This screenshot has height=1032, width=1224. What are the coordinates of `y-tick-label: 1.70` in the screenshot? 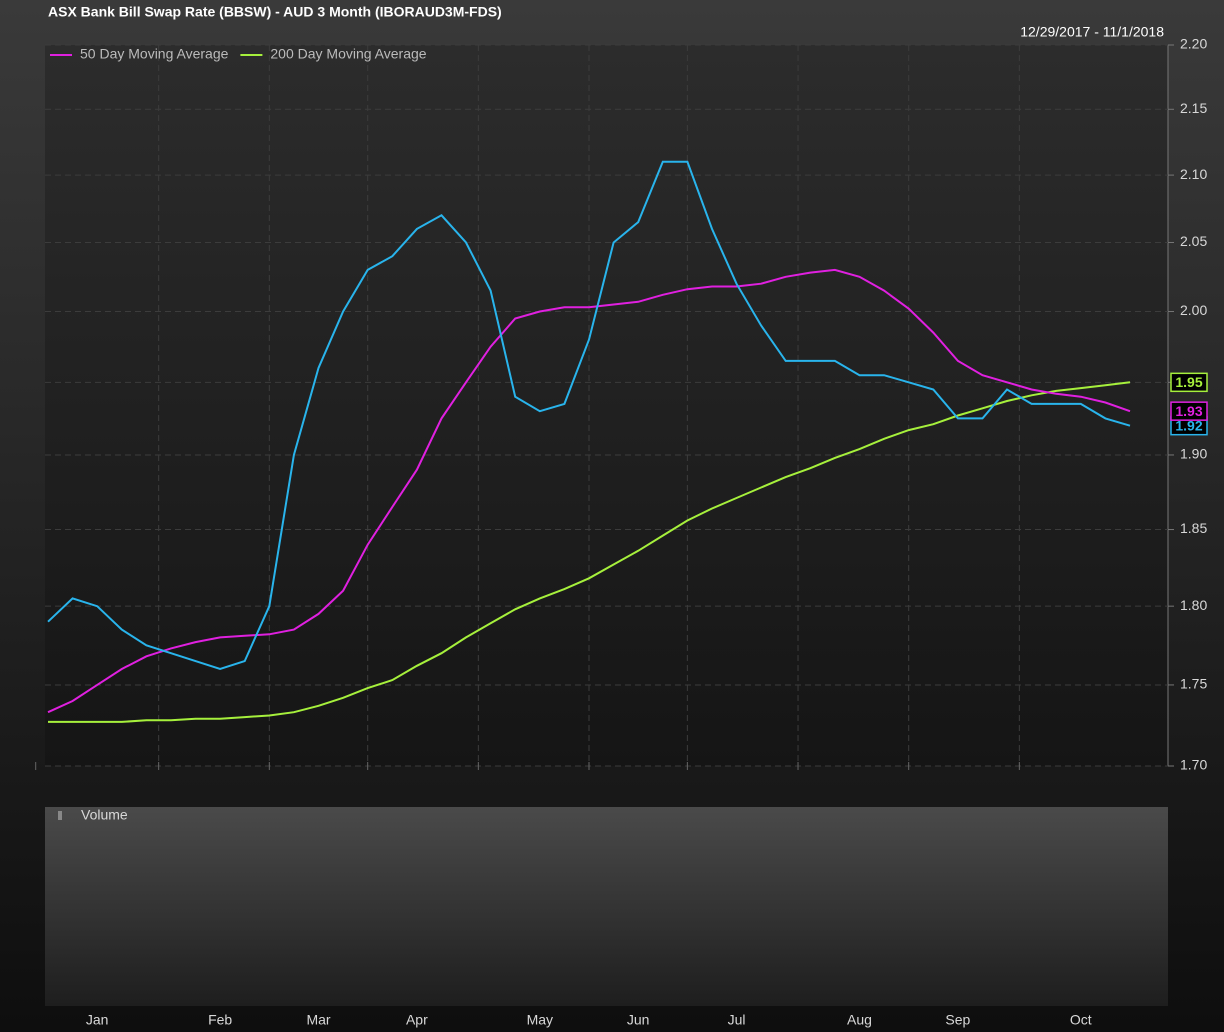 It's located at (1193, 765).